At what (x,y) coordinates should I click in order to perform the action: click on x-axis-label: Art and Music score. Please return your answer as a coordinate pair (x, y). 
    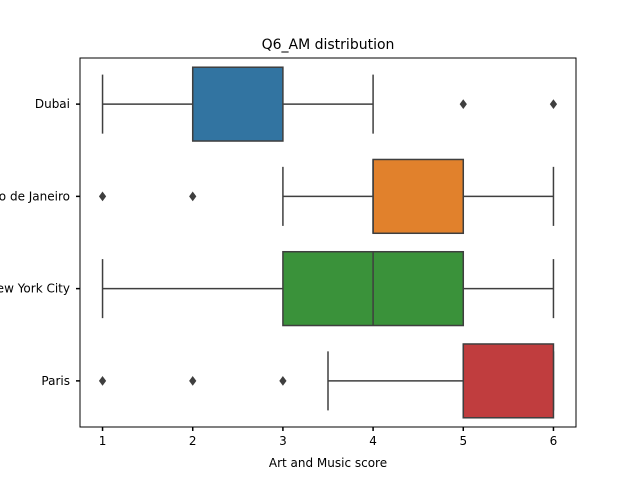
    Looking at the image, I should click on (328, 463).